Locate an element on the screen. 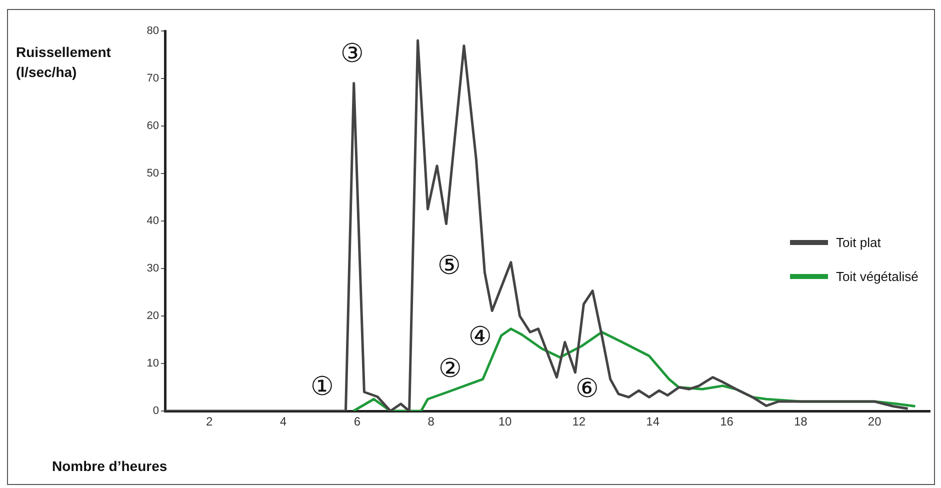 The width and height of the screenshot is (941, 488). x-tick-label: 12 is located at coordinates (579, 421).